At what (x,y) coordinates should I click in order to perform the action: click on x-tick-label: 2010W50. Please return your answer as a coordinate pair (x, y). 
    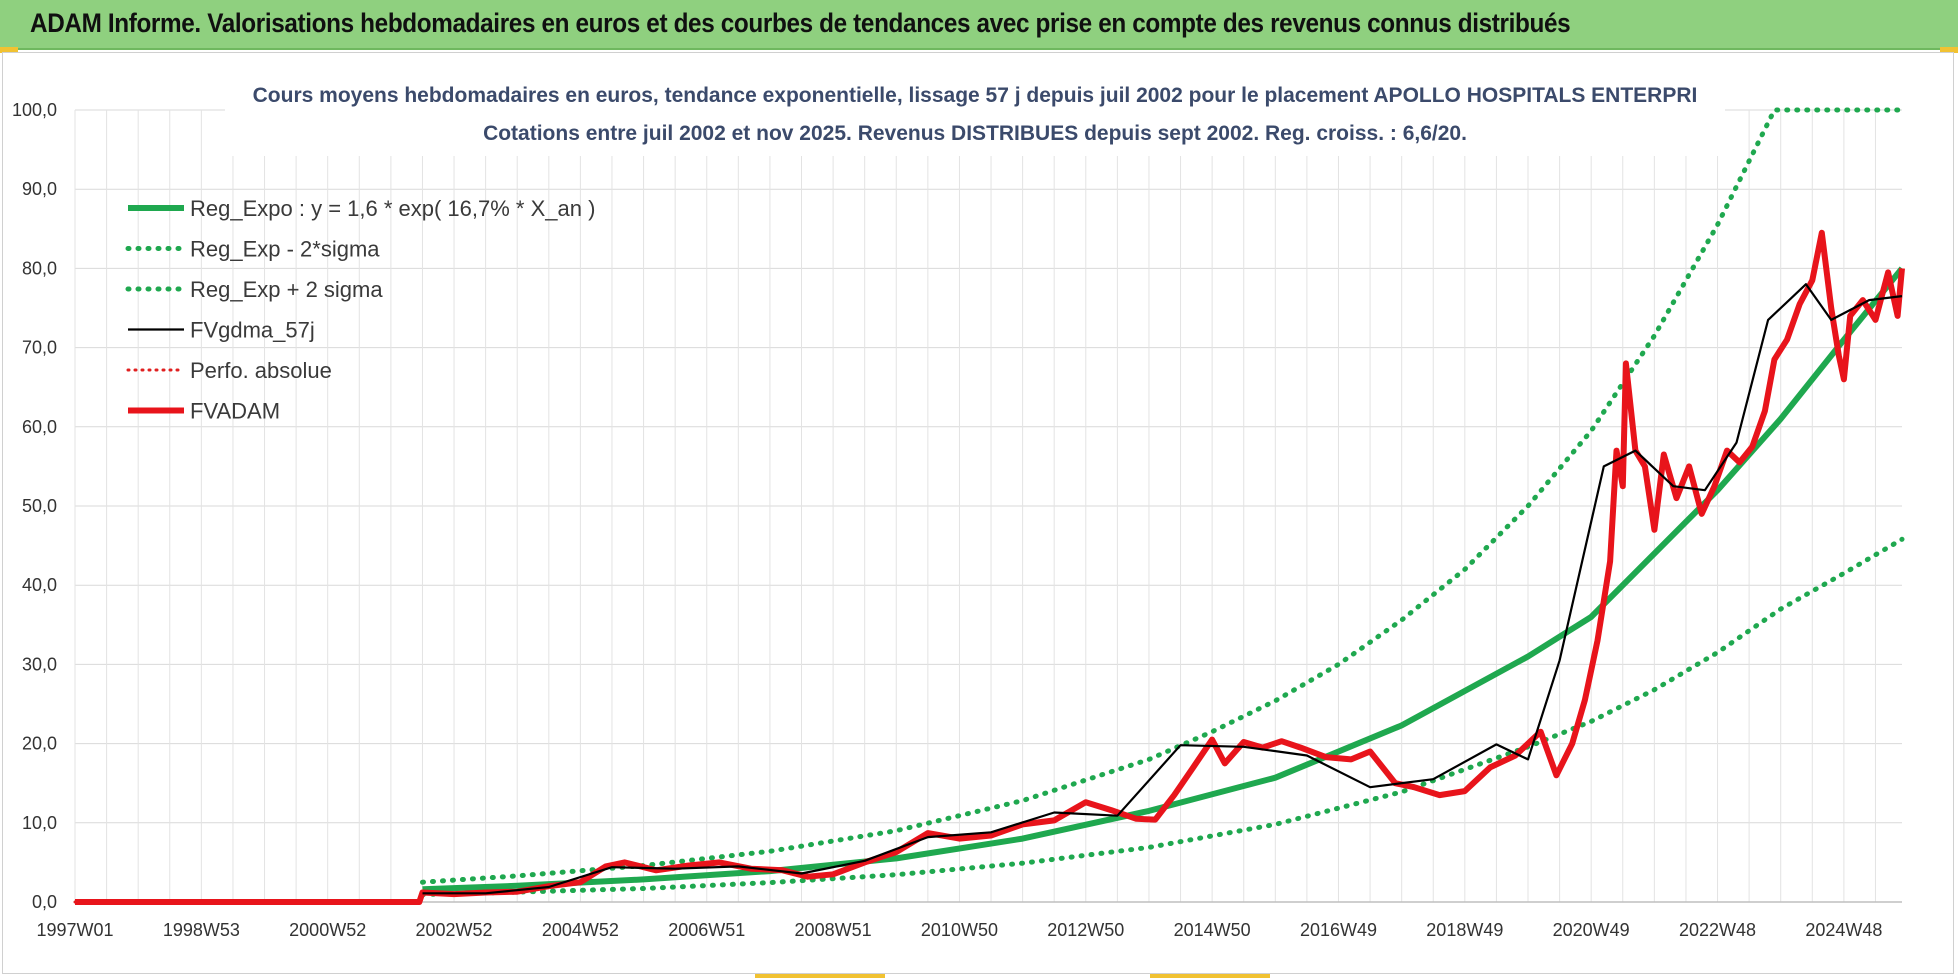
    Looking at the image, I should click on (959, 930).